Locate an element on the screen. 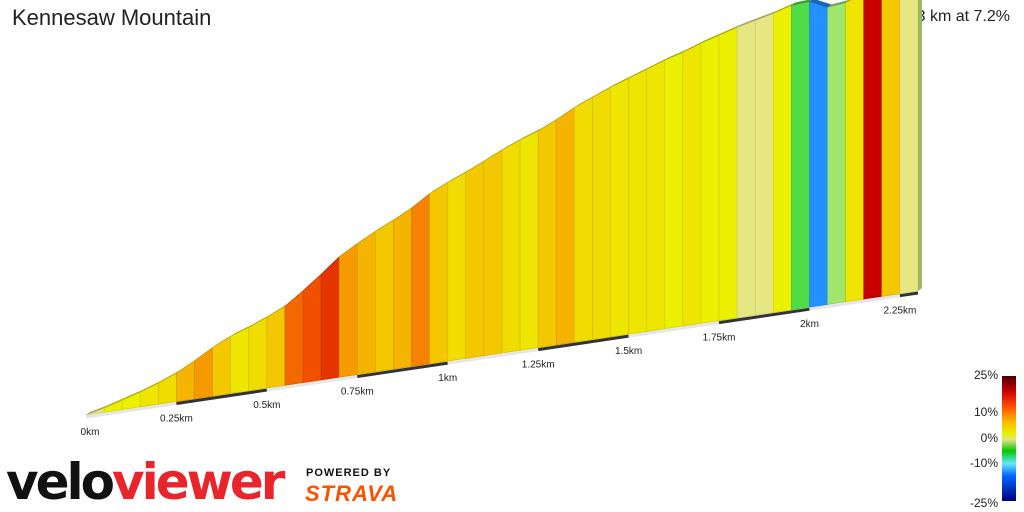 The height and width of the screenshot is (512, 1024). x-tick-label: 0km is located at coordinates (90, 432).